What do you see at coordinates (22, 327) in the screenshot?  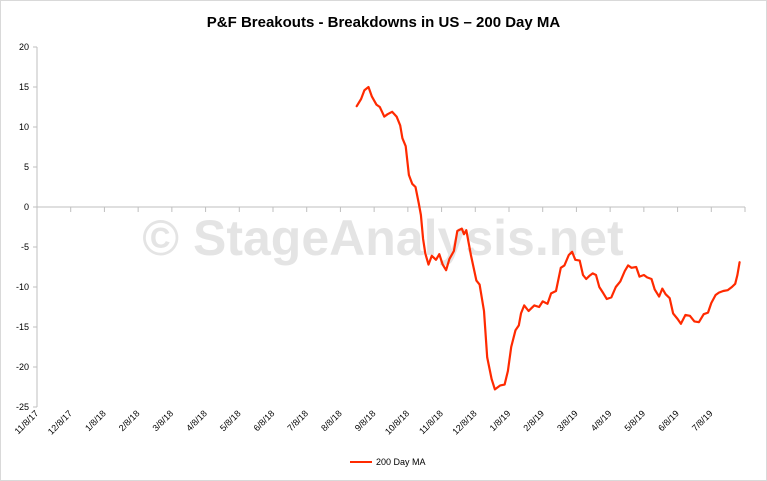 I see `y-tick-label: -15` at bounding box center [22, 327].